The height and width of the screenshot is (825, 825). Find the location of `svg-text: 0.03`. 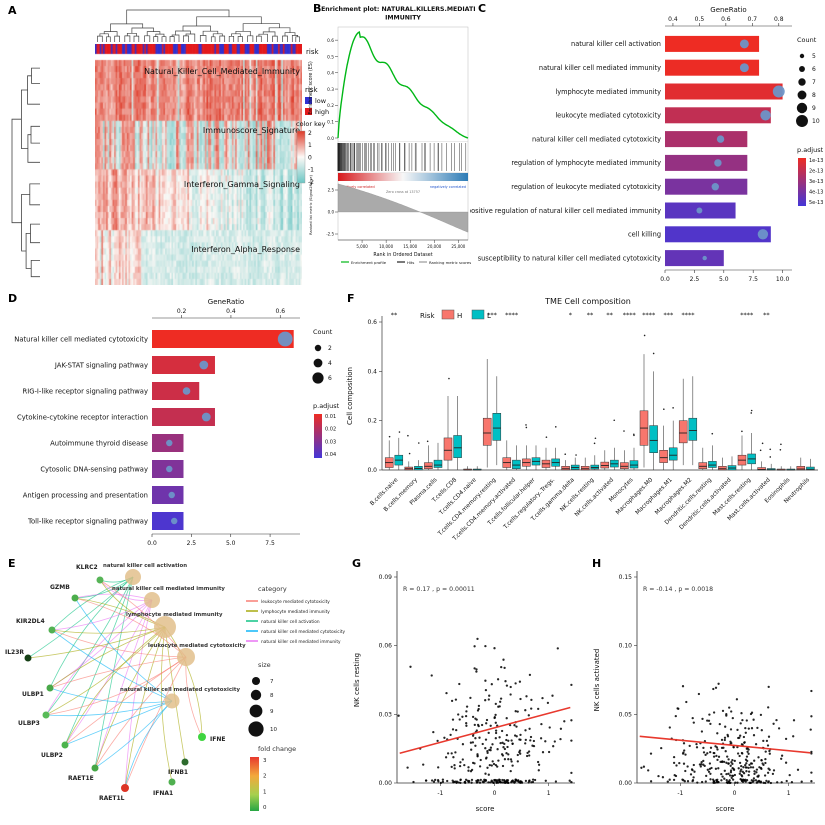

svg-text: 0.03 is located at coordinates (330, 442).